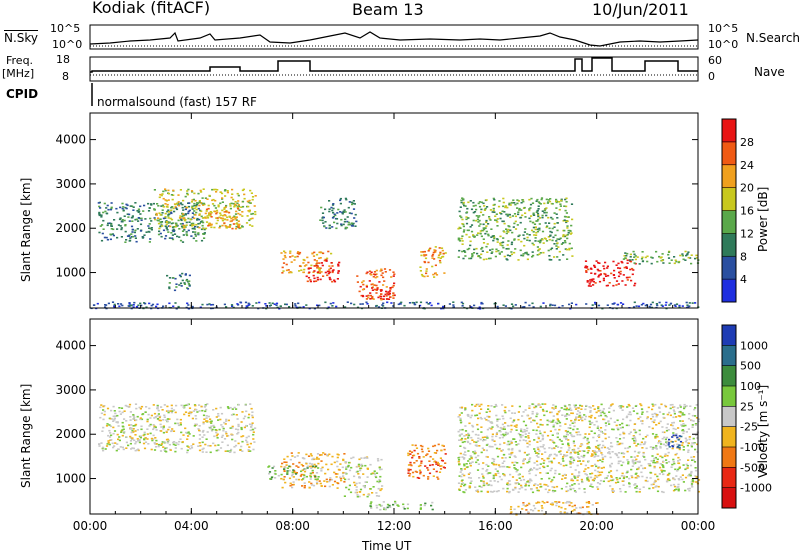  I want to click on colorbar-tick-label: 8, so click(743, 256).